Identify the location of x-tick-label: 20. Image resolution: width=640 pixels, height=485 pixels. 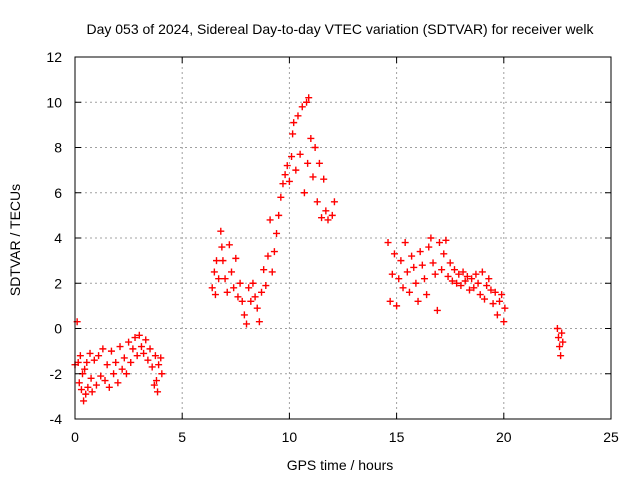
(504, 437).